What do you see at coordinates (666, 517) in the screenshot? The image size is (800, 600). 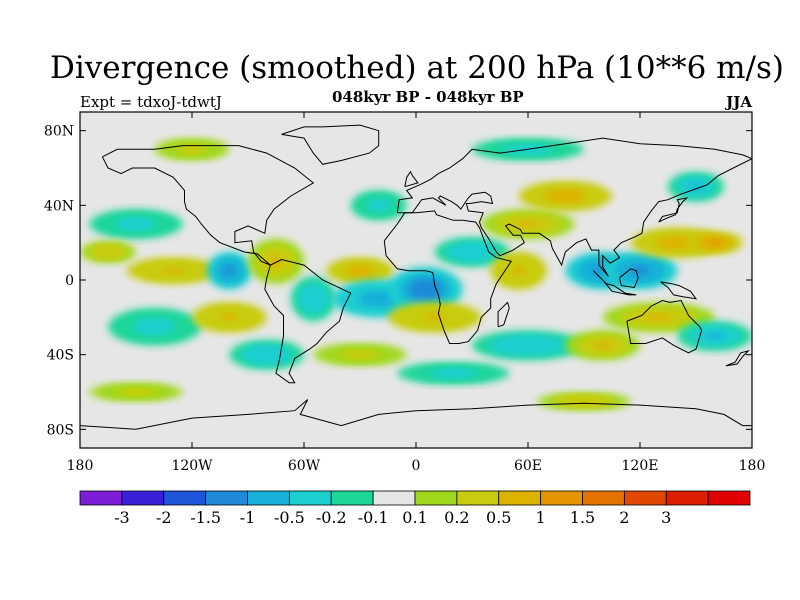 I see `colorbar-label: 3` at bounding box center [666, 517].